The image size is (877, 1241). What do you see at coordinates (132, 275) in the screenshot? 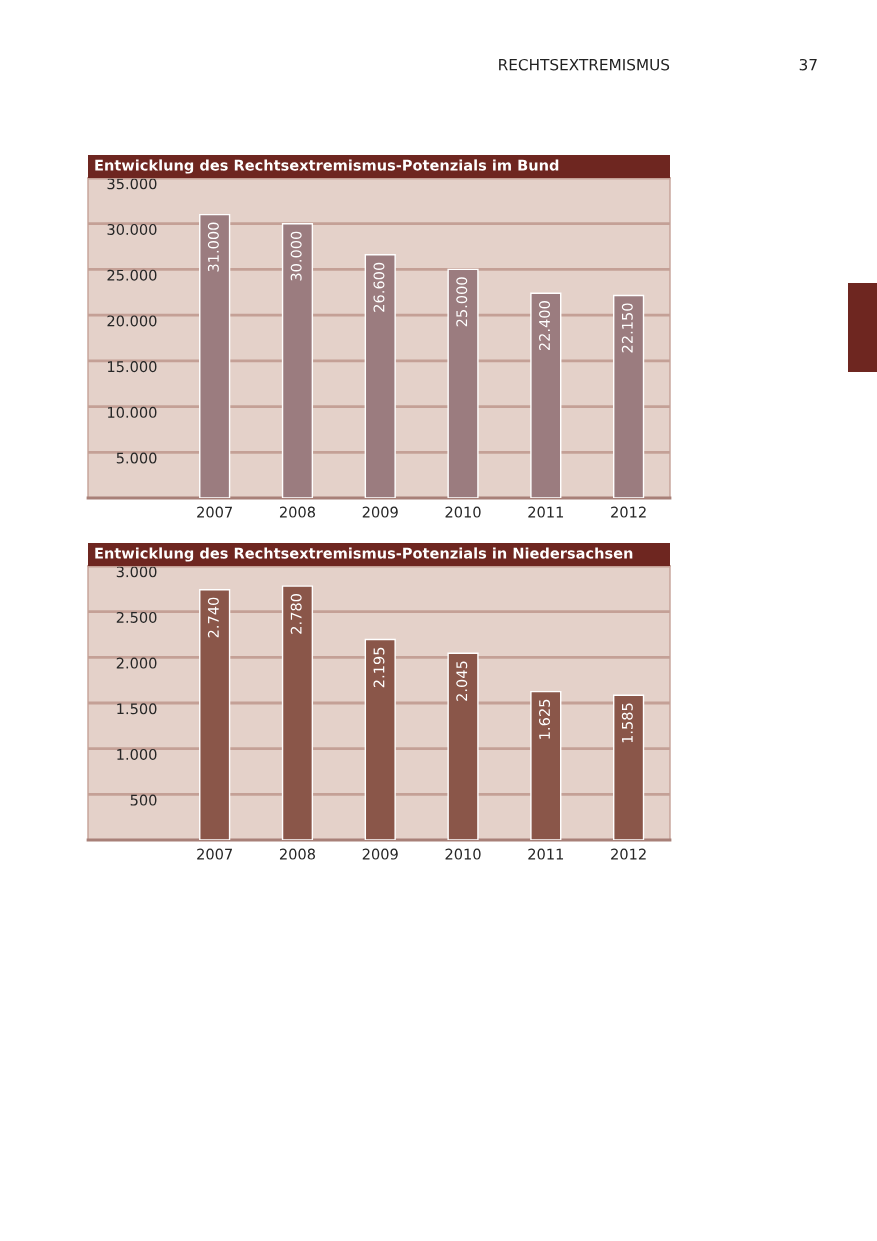
I see `y-tick-label: 25.000` at bounding box center [132, 275].